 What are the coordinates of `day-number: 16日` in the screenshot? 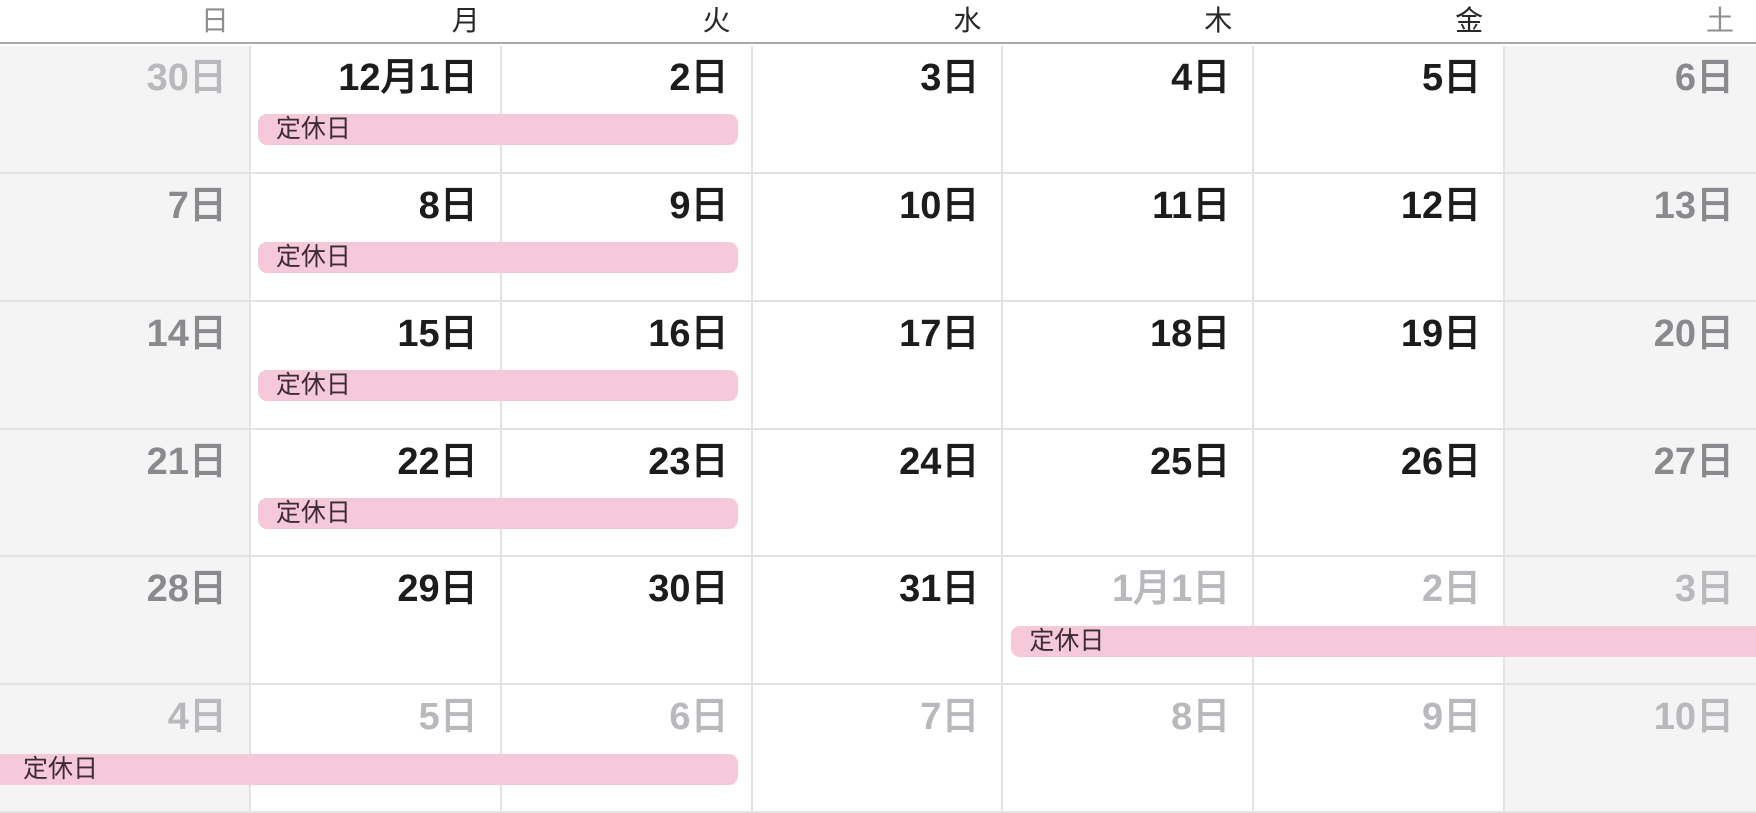 It's located at (688, 333).